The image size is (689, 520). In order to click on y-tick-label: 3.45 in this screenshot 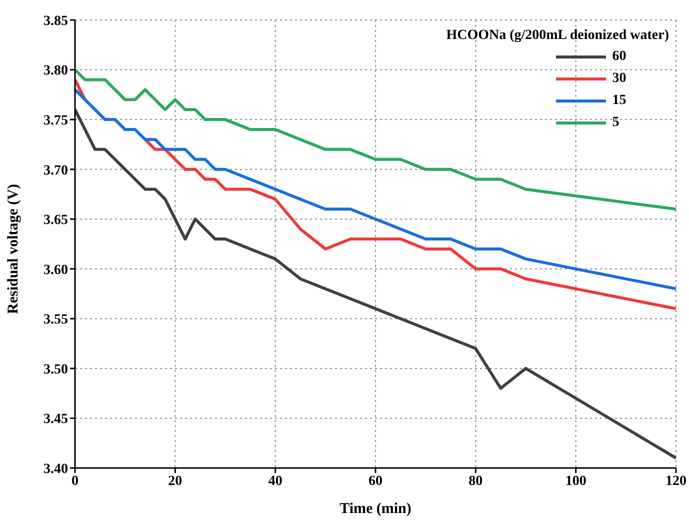, I will do `click(56, 420)`.